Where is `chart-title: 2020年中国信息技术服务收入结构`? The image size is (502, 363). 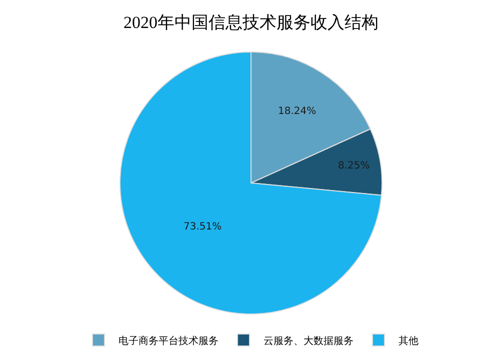 chart-title: 2020年中国信息技术服务收入结构 is located at coordinates (251, 22).